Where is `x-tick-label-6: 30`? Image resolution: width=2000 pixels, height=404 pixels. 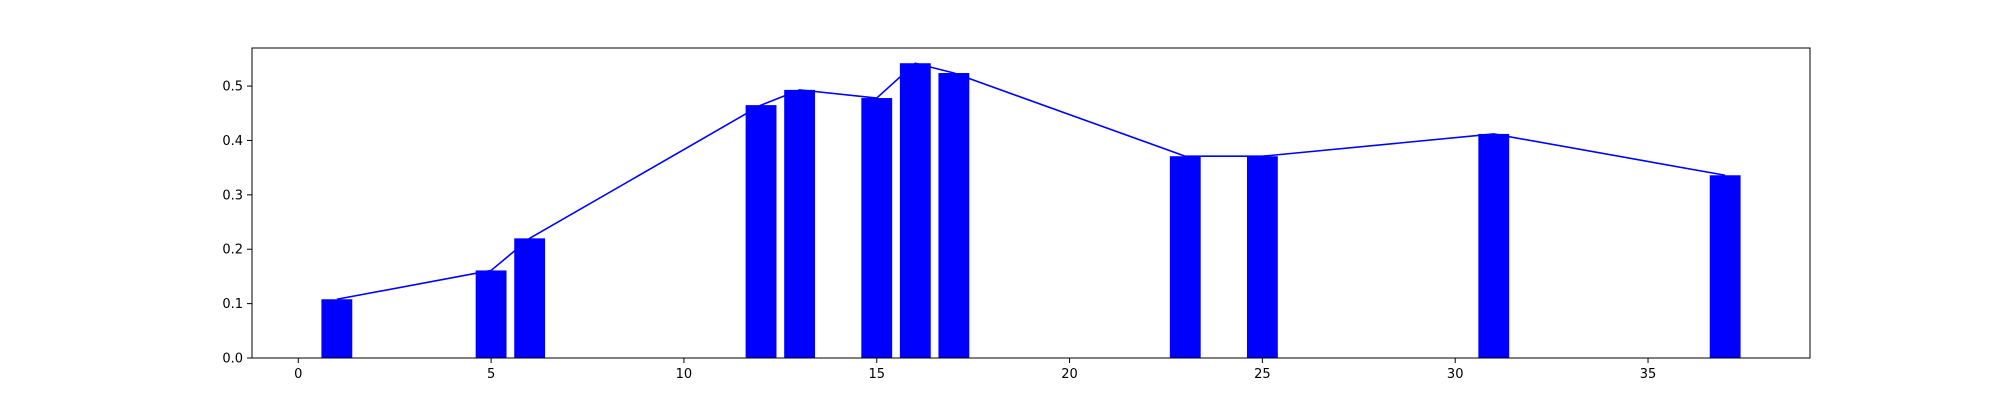 x-tick-label-6: 30 is located at coordinates (1455, 374).